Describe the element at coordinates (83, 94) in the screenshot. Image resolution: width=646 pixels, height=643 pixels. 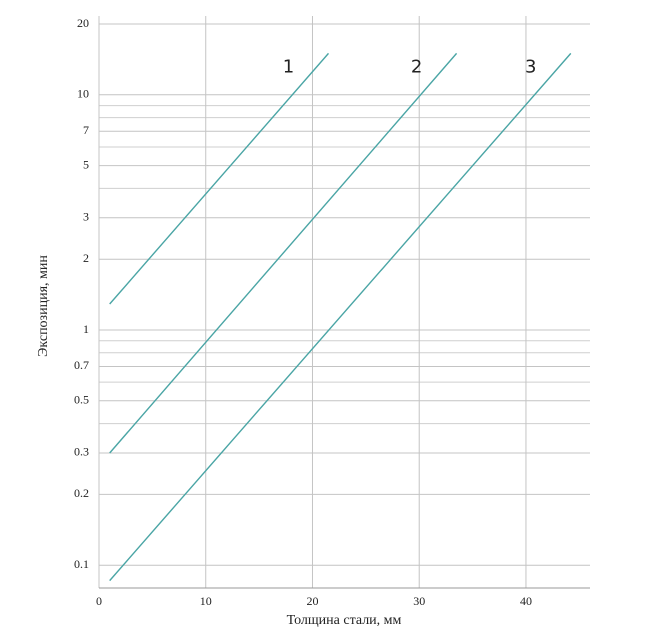
I see `y-tick-label: 10` at that location.